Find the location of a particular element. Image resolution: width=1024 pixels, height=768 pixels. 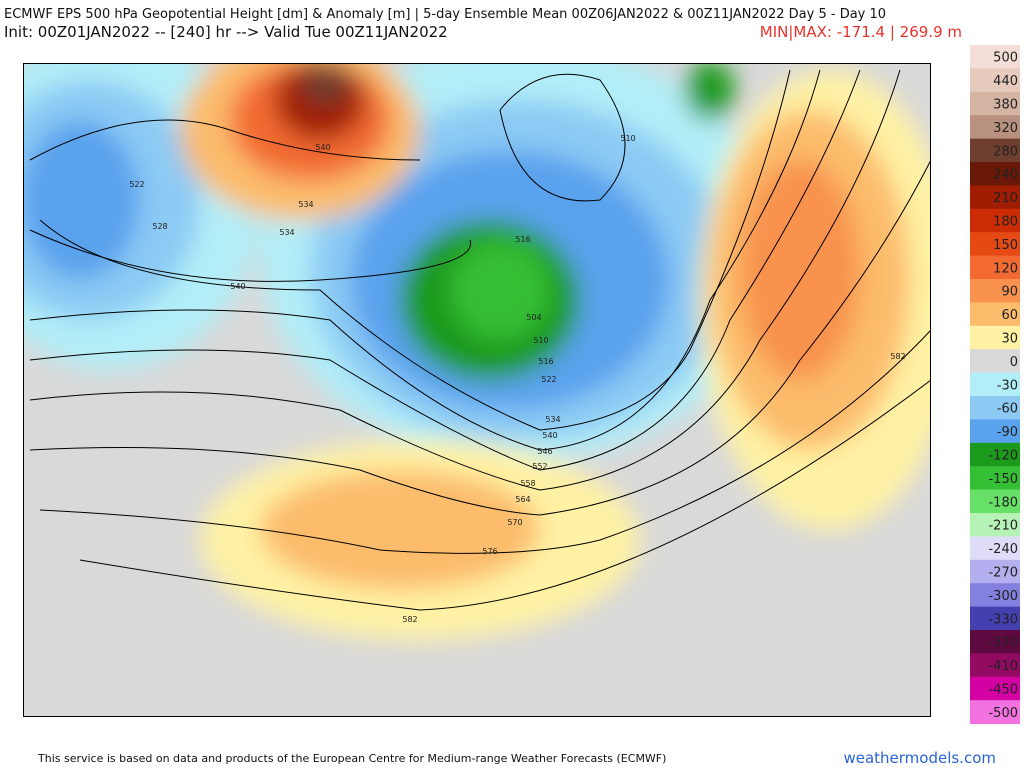

color-label: 280 is located at coordinates (1005, 151).